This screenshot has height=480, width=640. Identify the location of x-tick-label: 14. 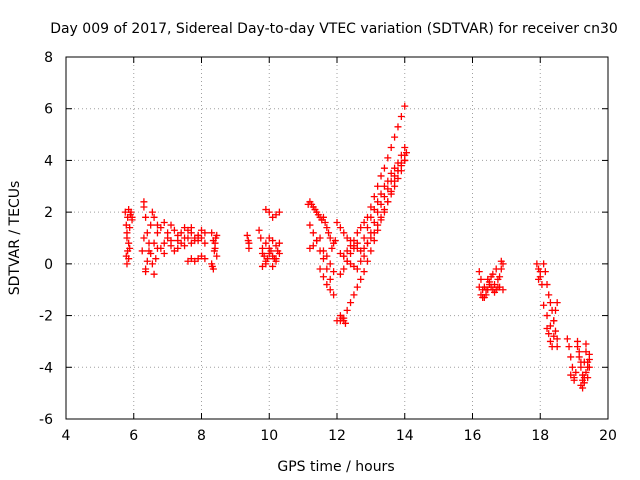
(405, 436).